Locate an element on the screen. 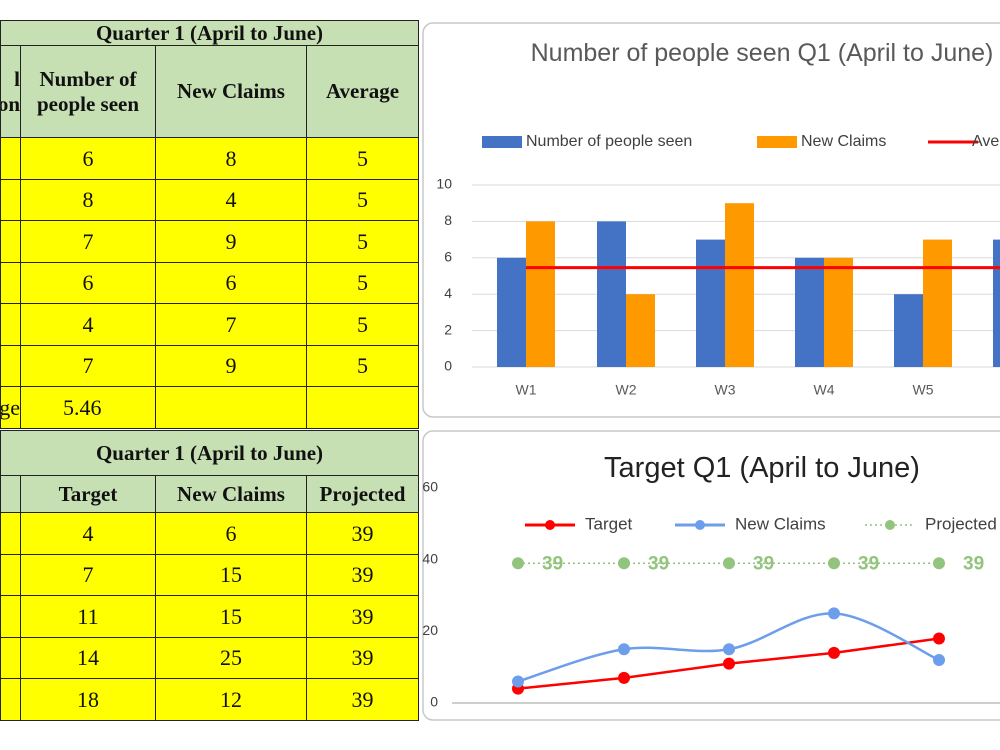 The image size is (1000, 750). chart-title: Target Q1 (April to June) is located at coordinates (762, 468).